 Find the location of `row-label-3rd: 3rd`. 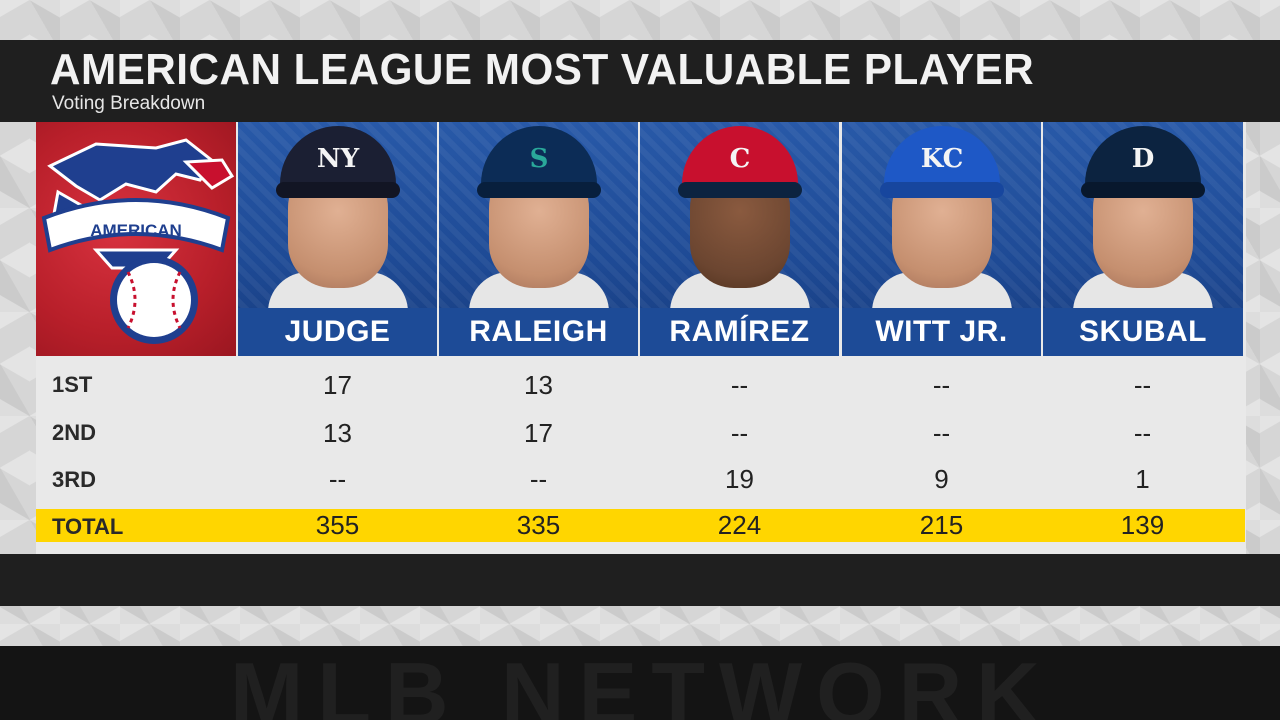

row-label-3rd: 3rd is located at coordinates (74, 479).